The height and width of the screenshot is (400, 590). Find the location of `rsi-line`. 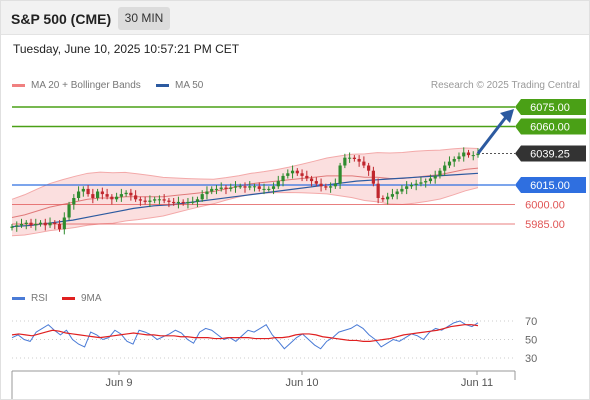

rsi-line is located at coordinates (245, 335).